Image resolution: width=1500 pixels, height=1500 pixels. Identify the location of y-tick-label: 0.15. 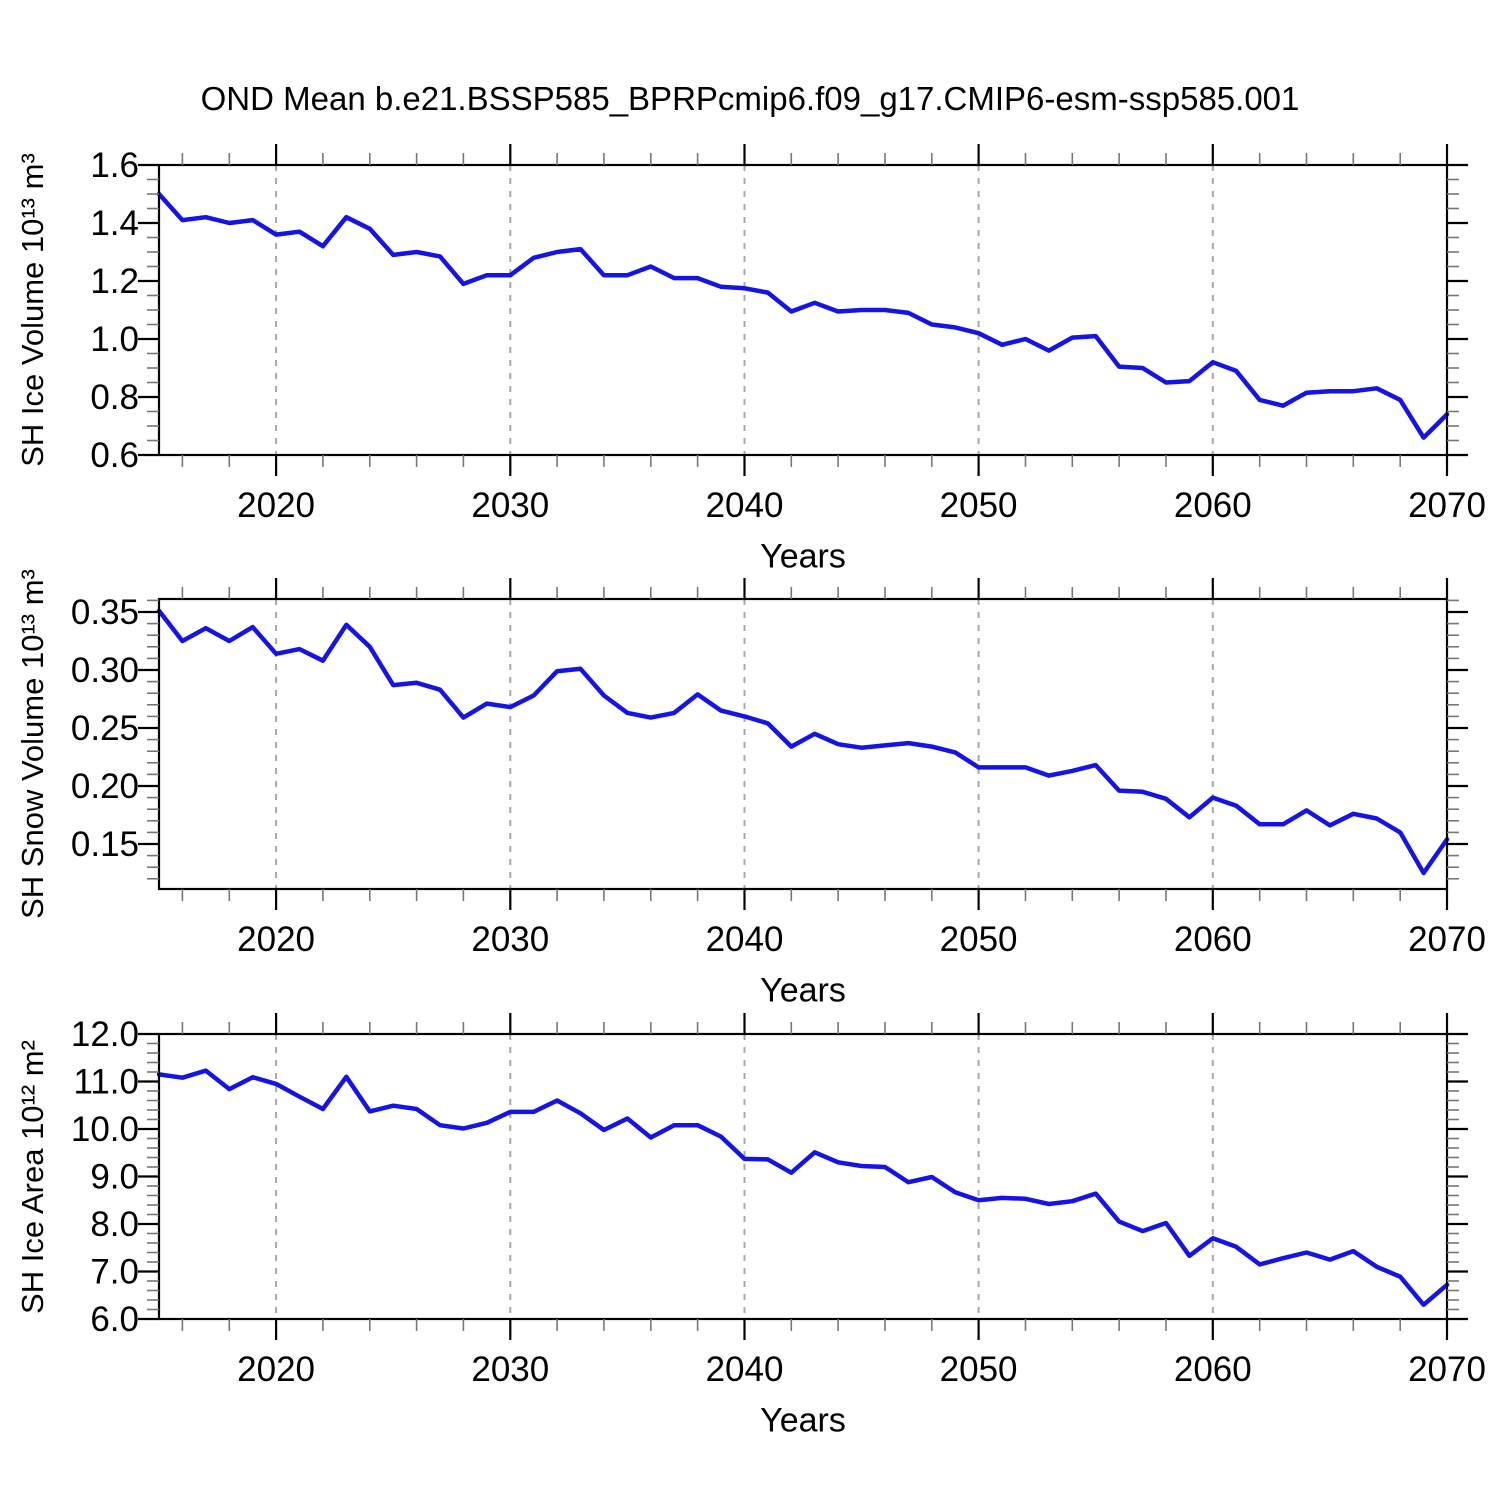
(105, 844).